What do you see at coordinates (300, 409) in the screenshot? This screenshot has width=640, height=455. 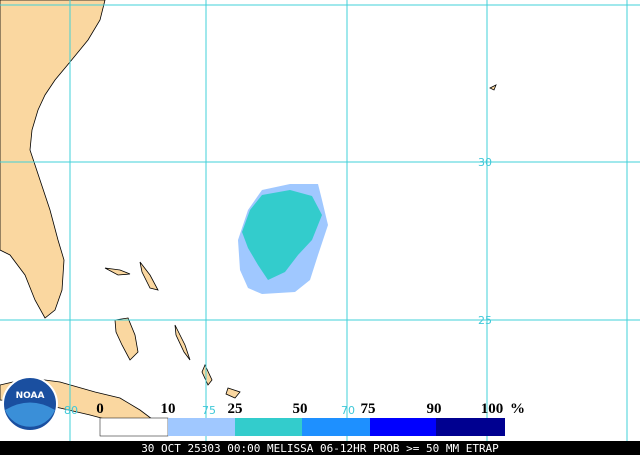 I see `legend-label: 50` at bounding box center [300, 409].